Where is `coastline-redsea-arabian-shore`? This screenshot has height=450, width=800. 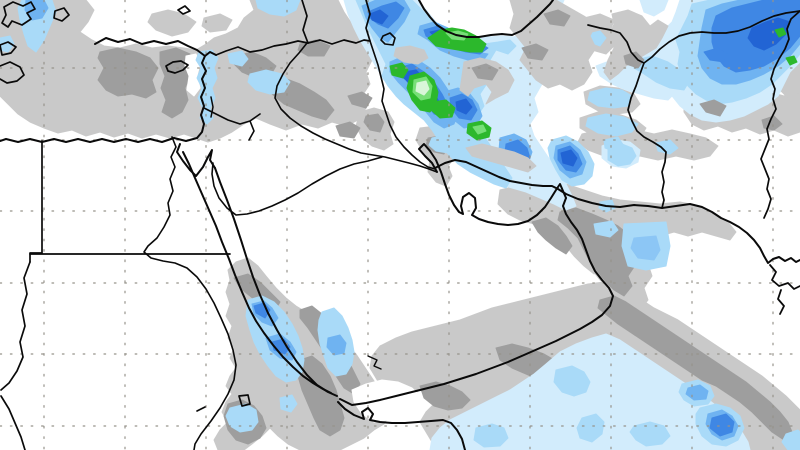
coastline-redsea-arabian-shore is located at coordinates (276, 282).